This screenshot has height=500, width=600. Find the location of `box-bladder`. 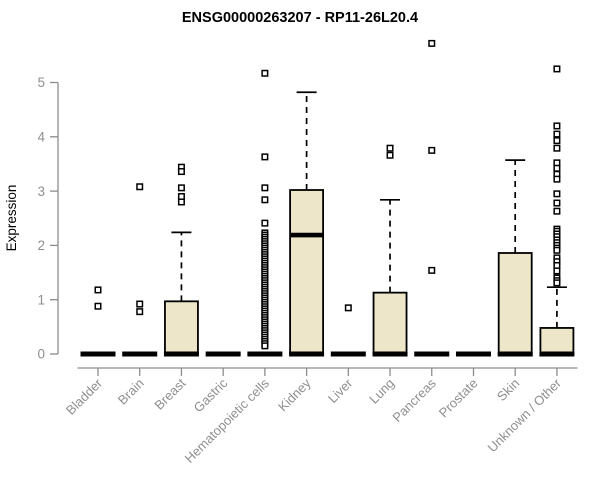

box-bladder is located at coordinates (98, 321).